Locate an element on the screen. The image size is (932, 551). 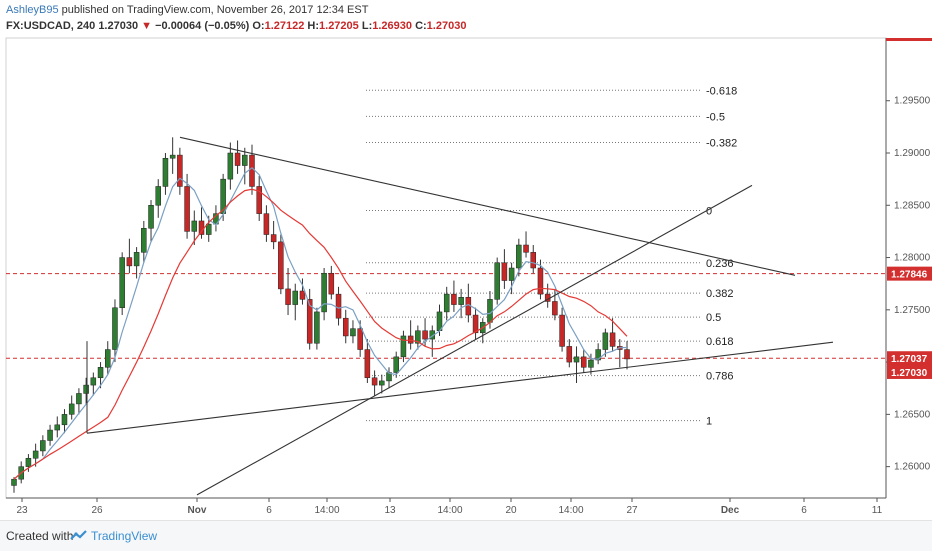
symbol-label: FX:USDCAD, 240 is located at coordinates (51, 26).